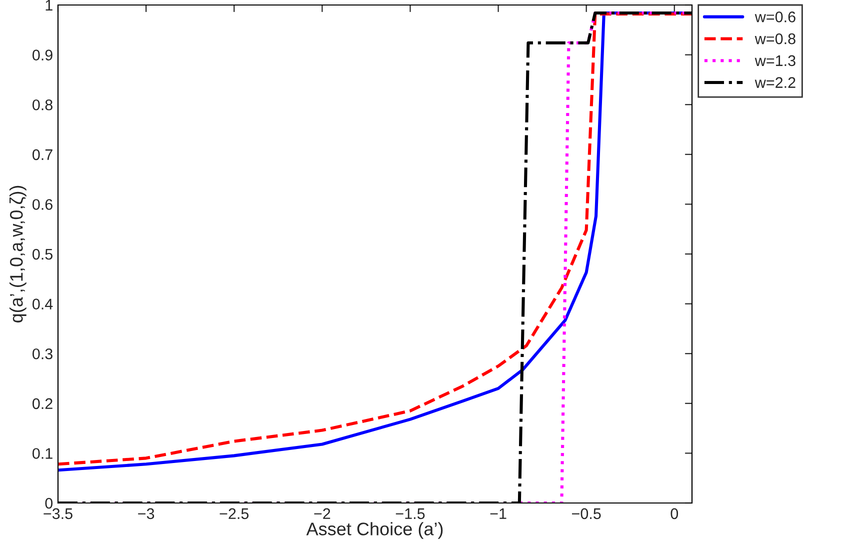 The height and width of the screenshot is (557, 851). What do you see at coordinates (42, 304) in the screenshot?
I see `y-tick-label: 0.4` at bounding box center [42, 304].